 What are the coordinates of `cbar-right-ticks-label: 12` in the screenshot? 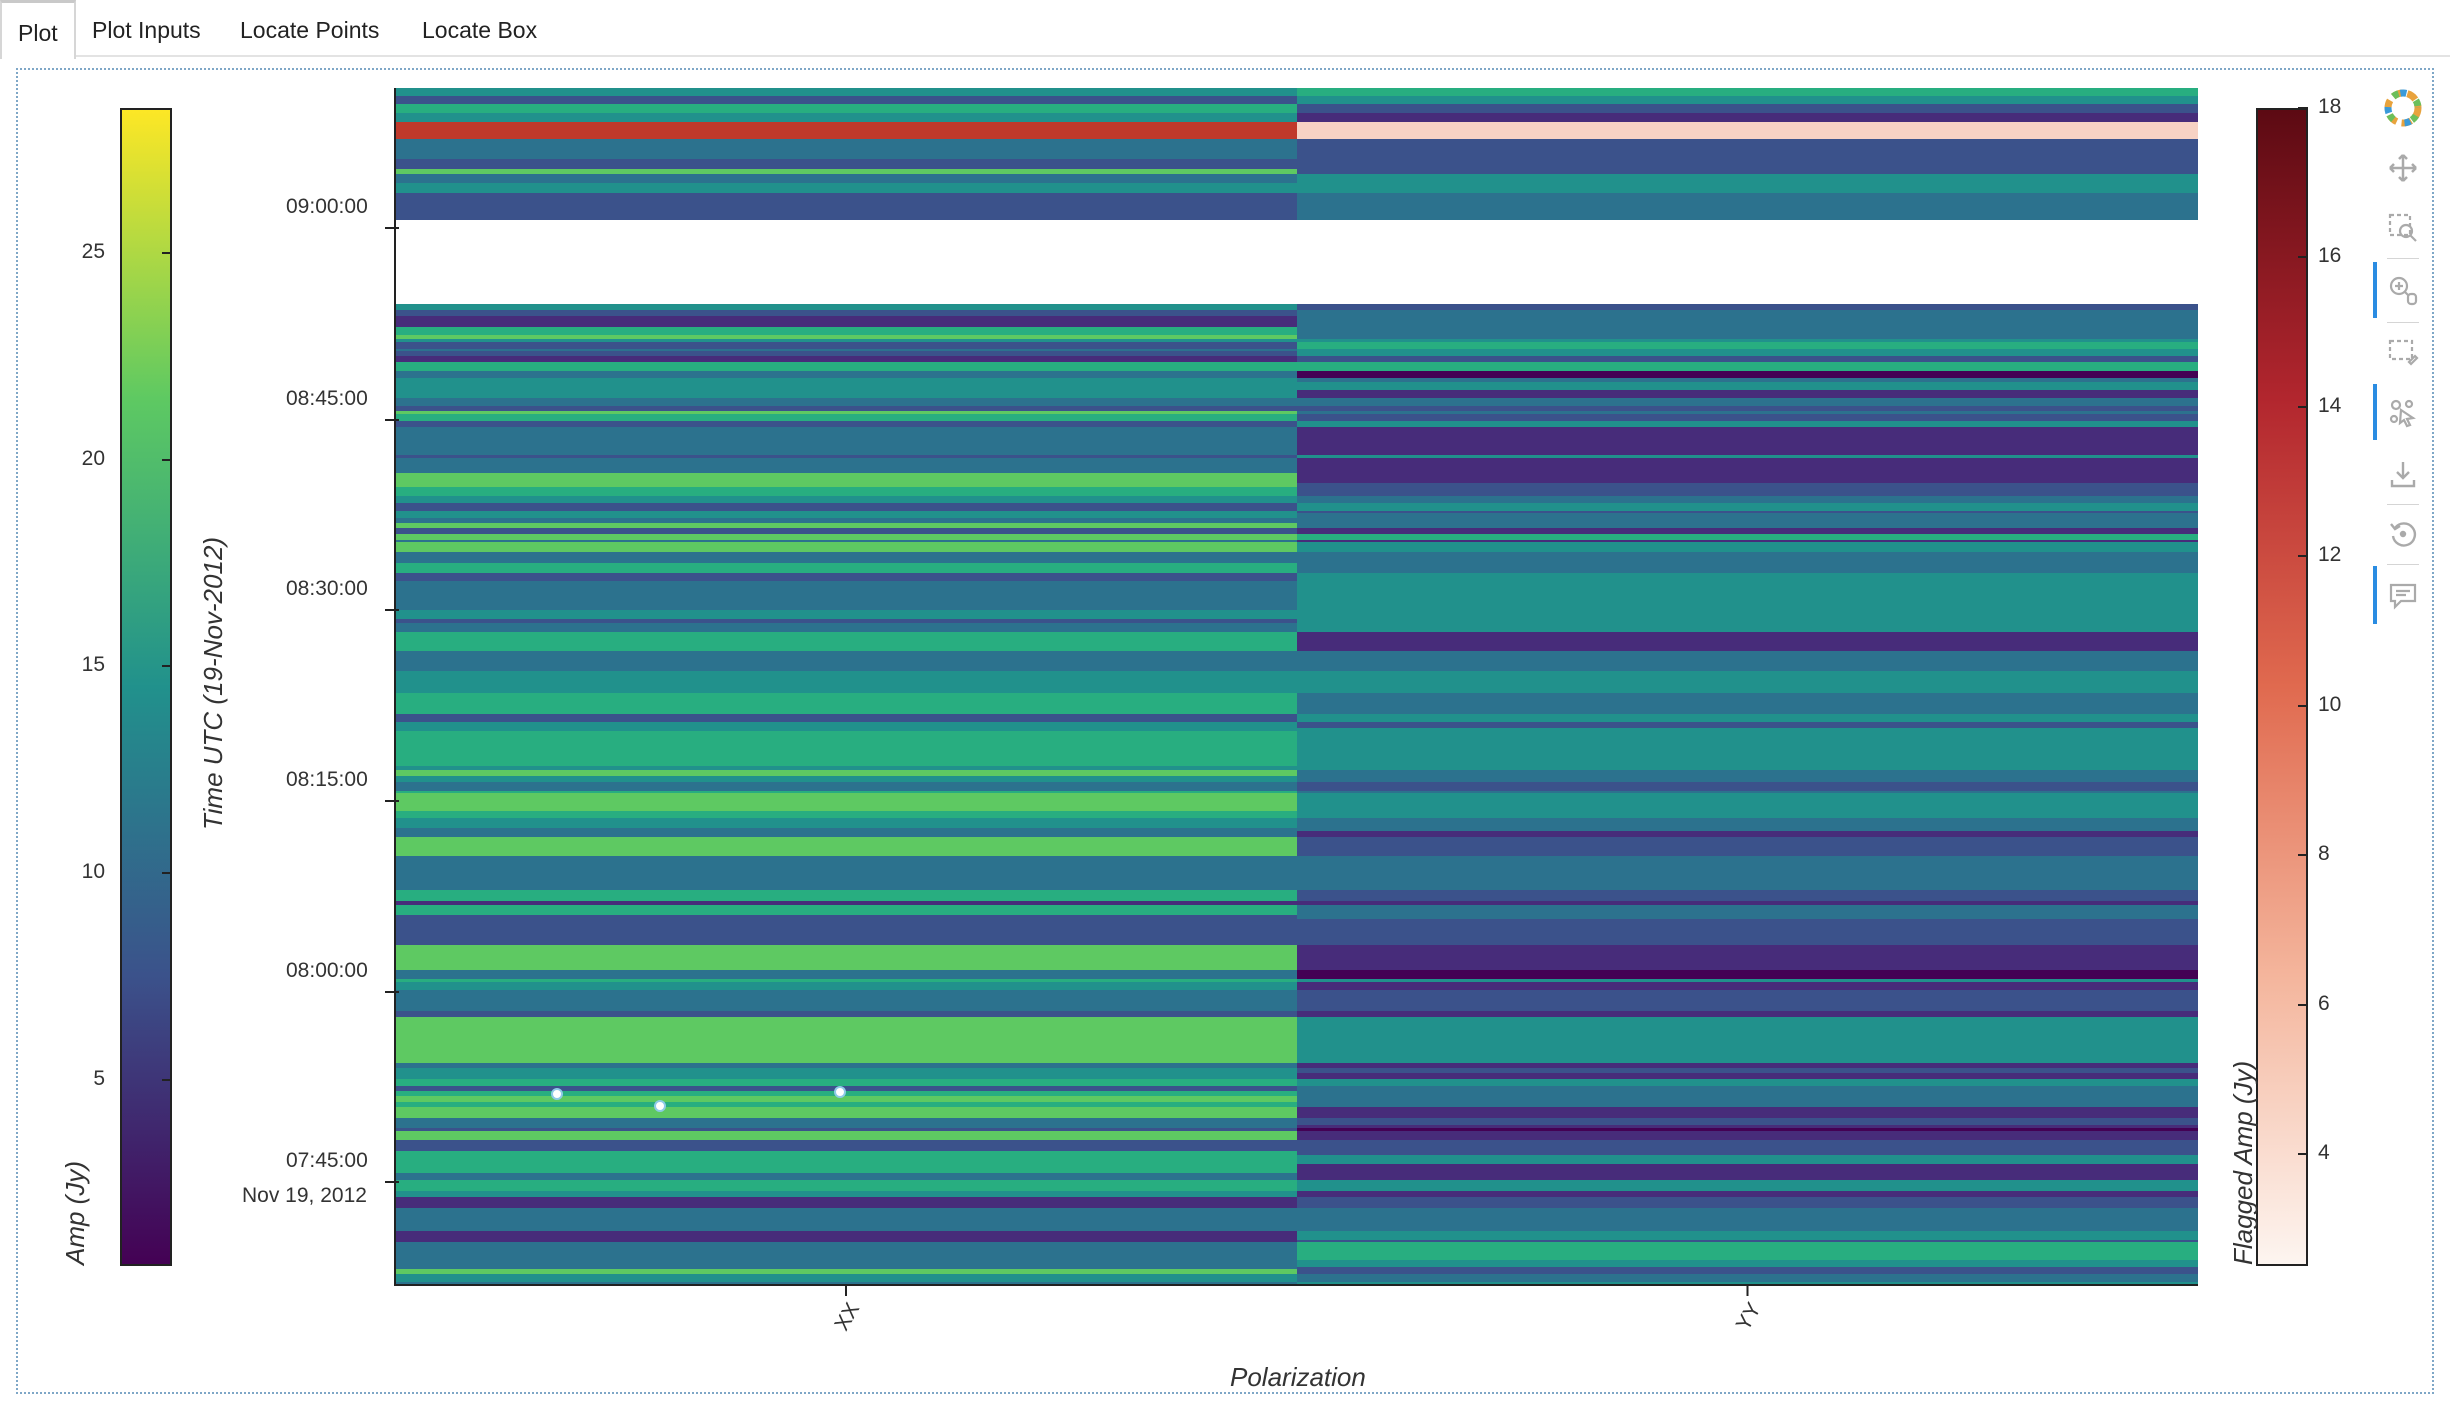 It's located at (2330, 555).